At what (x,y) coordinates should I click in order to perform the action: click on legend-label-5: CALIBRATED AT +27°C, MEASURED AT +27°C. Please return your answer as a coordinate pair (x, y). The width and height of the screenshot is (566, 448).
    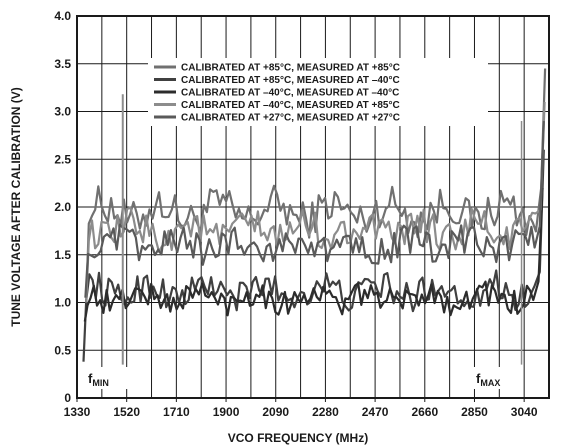
    Looking at the image, I should click on (290, 118).